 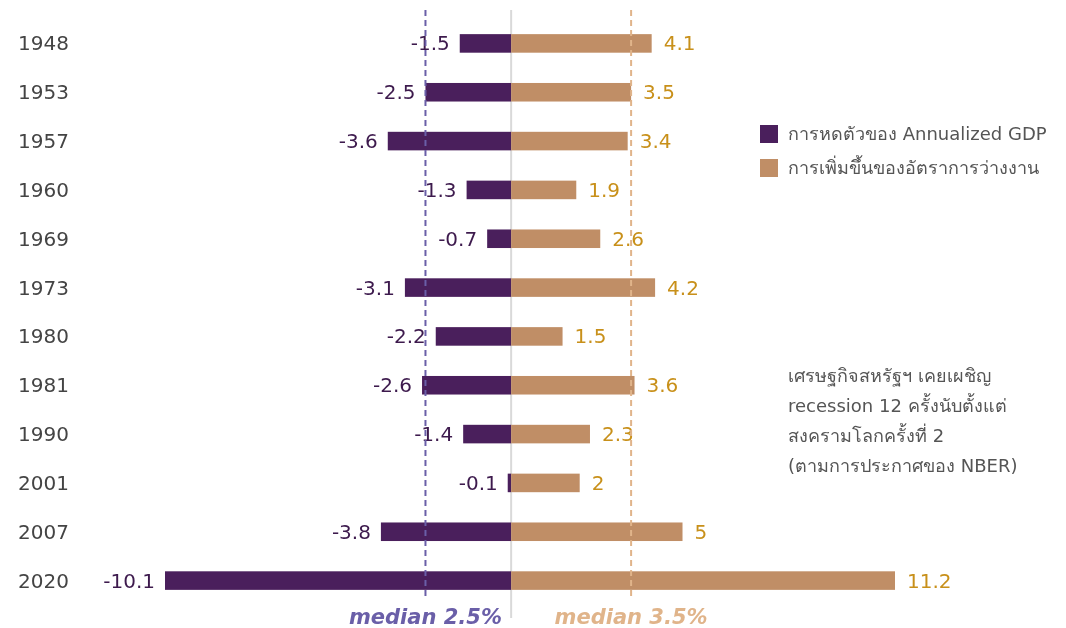 What do you see at coordinates (43, 482) in the screenshot?
I see `y-tick-label: 2001` at bounding box center [43, 482].